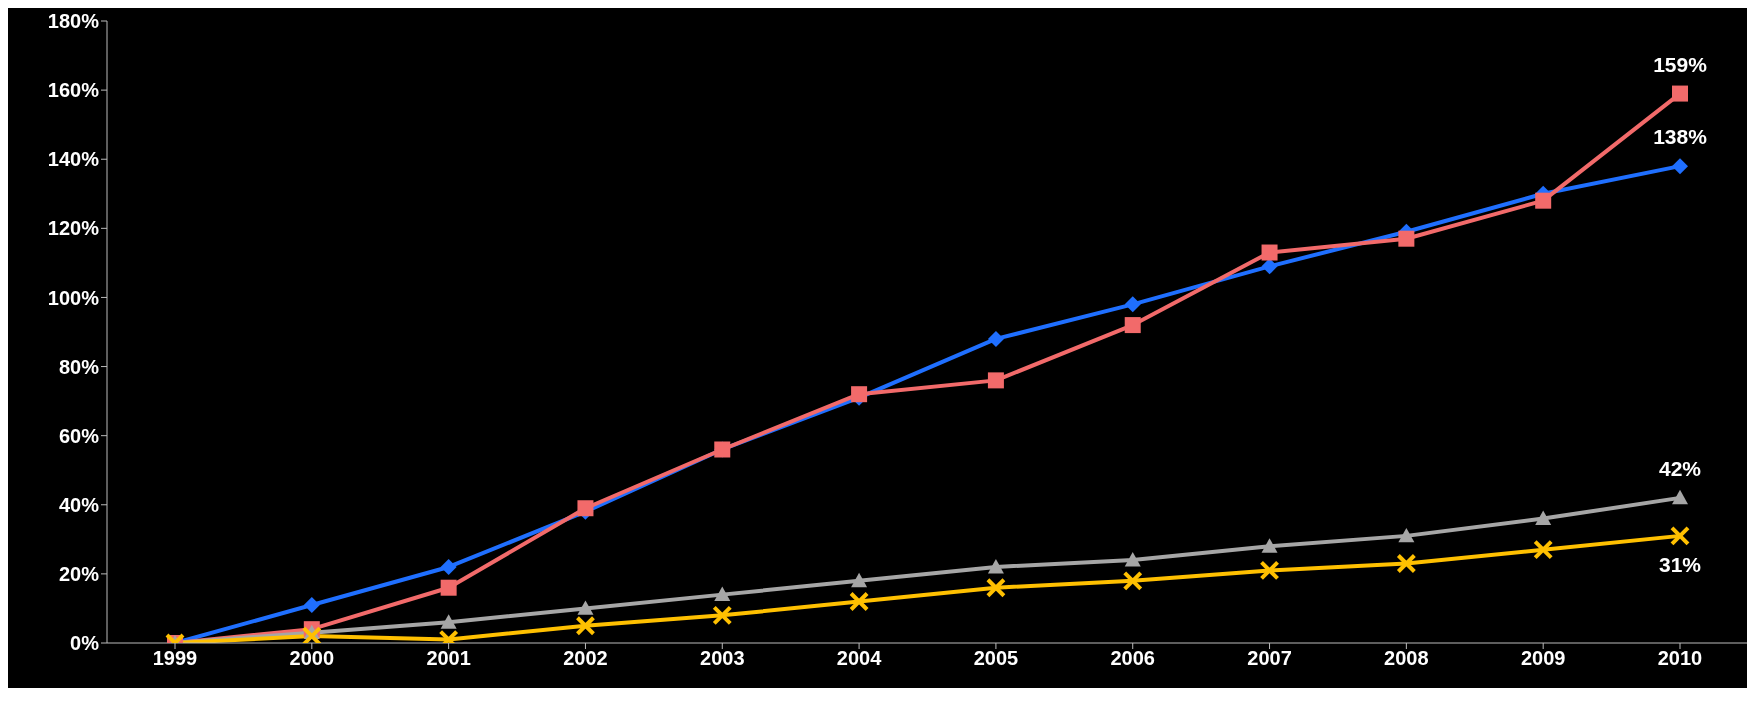  Describe the element at coordinates (1680, 468) in the screenshot. I see `annotation: 42%` at that location.